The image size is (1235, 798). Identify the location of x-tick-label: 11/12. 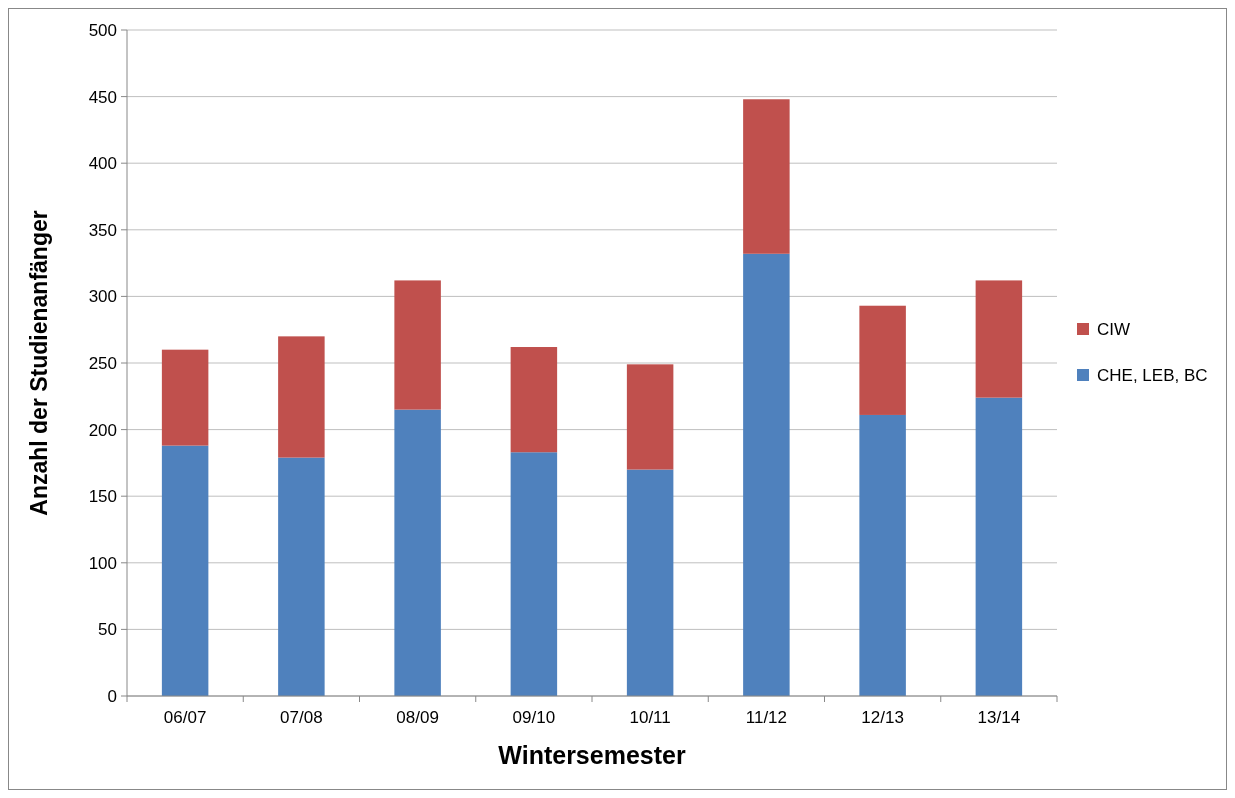
(766, 717).